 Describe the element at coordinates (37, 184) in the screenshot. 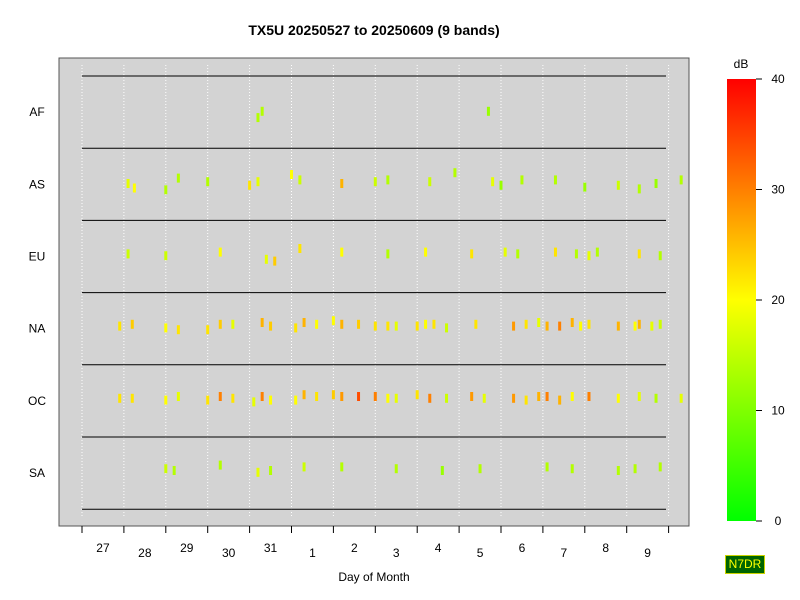

I see `y-label-as: AS` at that location.